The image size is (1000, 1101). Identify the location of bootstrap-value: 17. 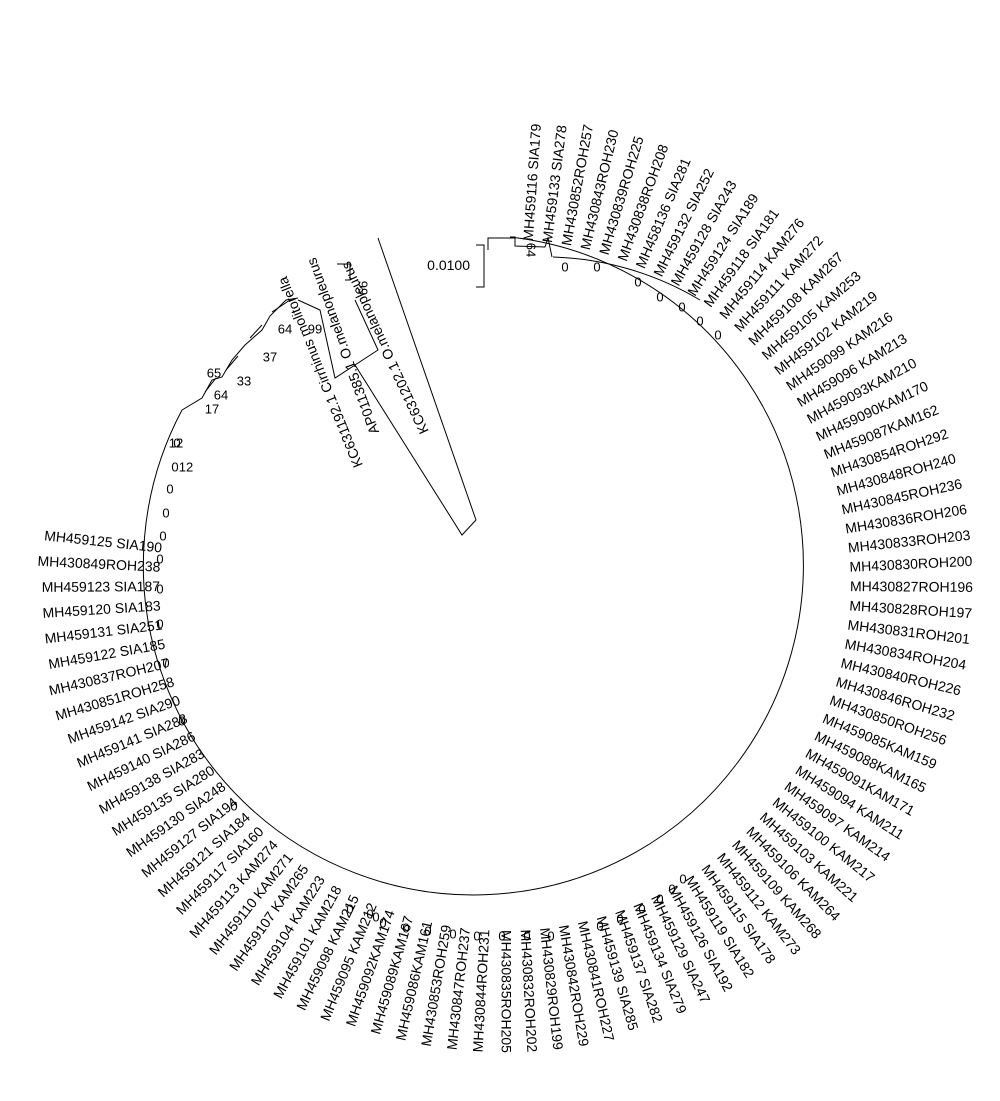
(212, 408).